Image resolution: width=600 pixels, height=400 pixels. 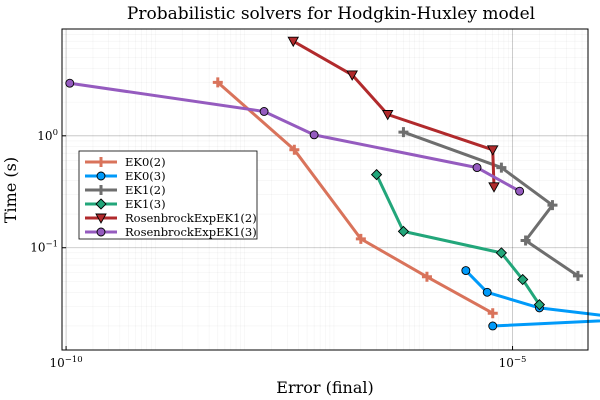 What do you see at coordinates (10, 190) in the screenshot?
I see `y-axis-label: Time (s)` at bounding box center [10, 190].